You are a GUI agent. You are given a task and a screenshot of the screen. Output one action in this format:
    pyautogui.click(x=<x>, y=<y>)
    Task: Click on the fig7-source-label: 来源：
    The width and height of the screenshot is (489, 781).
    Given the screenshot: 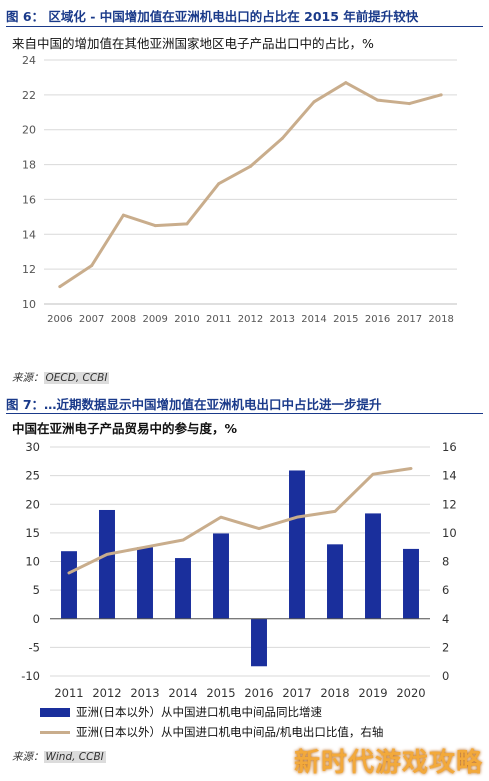 What is the action you would take?
    pyautogui.click(x=28, y=757)
    